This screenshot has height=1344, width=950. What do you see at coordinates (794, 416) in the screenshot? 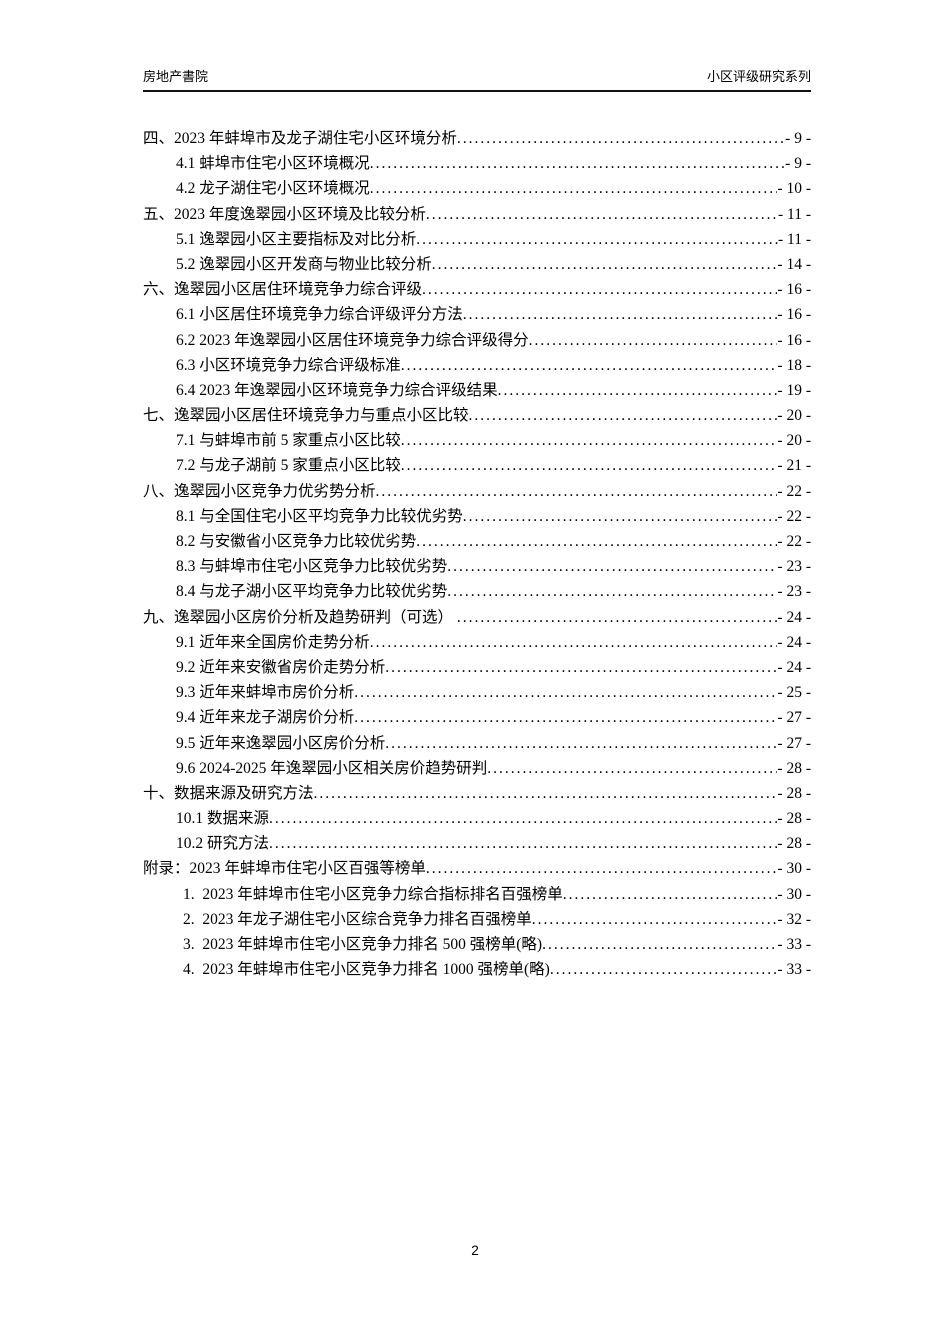
I see `toc-page-number: - 20 -` at bounding box center [794, 416].